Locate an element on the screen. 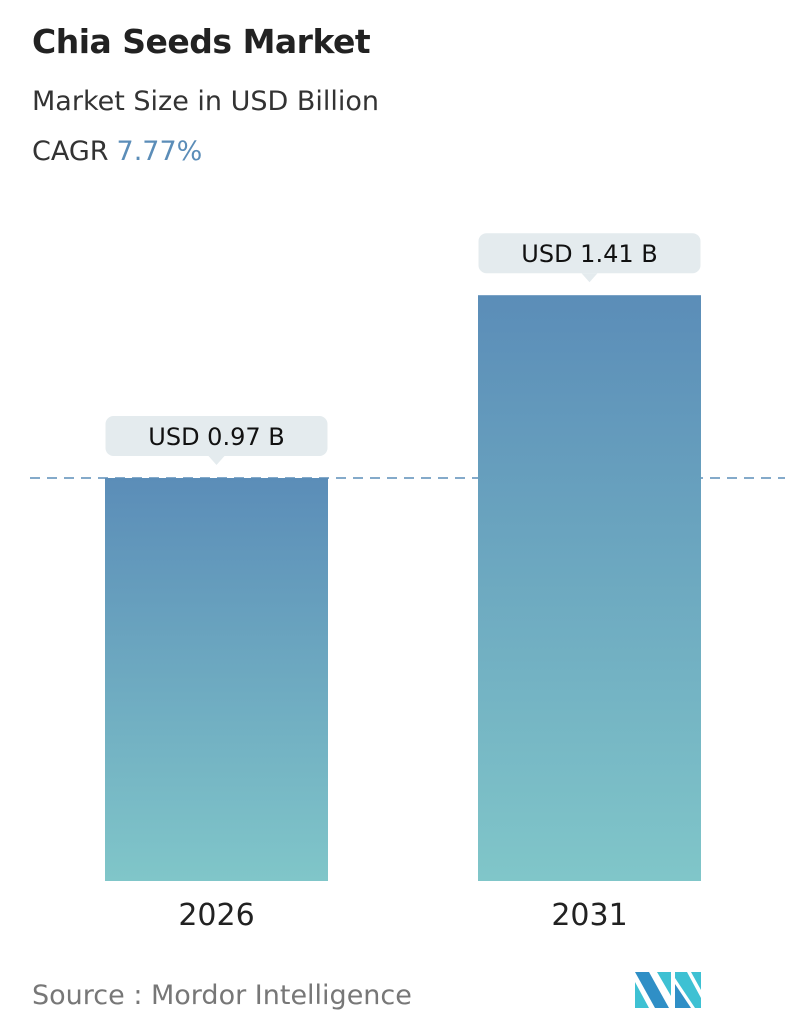  data-label-bg-2031 is located at coordinates (589, 253).